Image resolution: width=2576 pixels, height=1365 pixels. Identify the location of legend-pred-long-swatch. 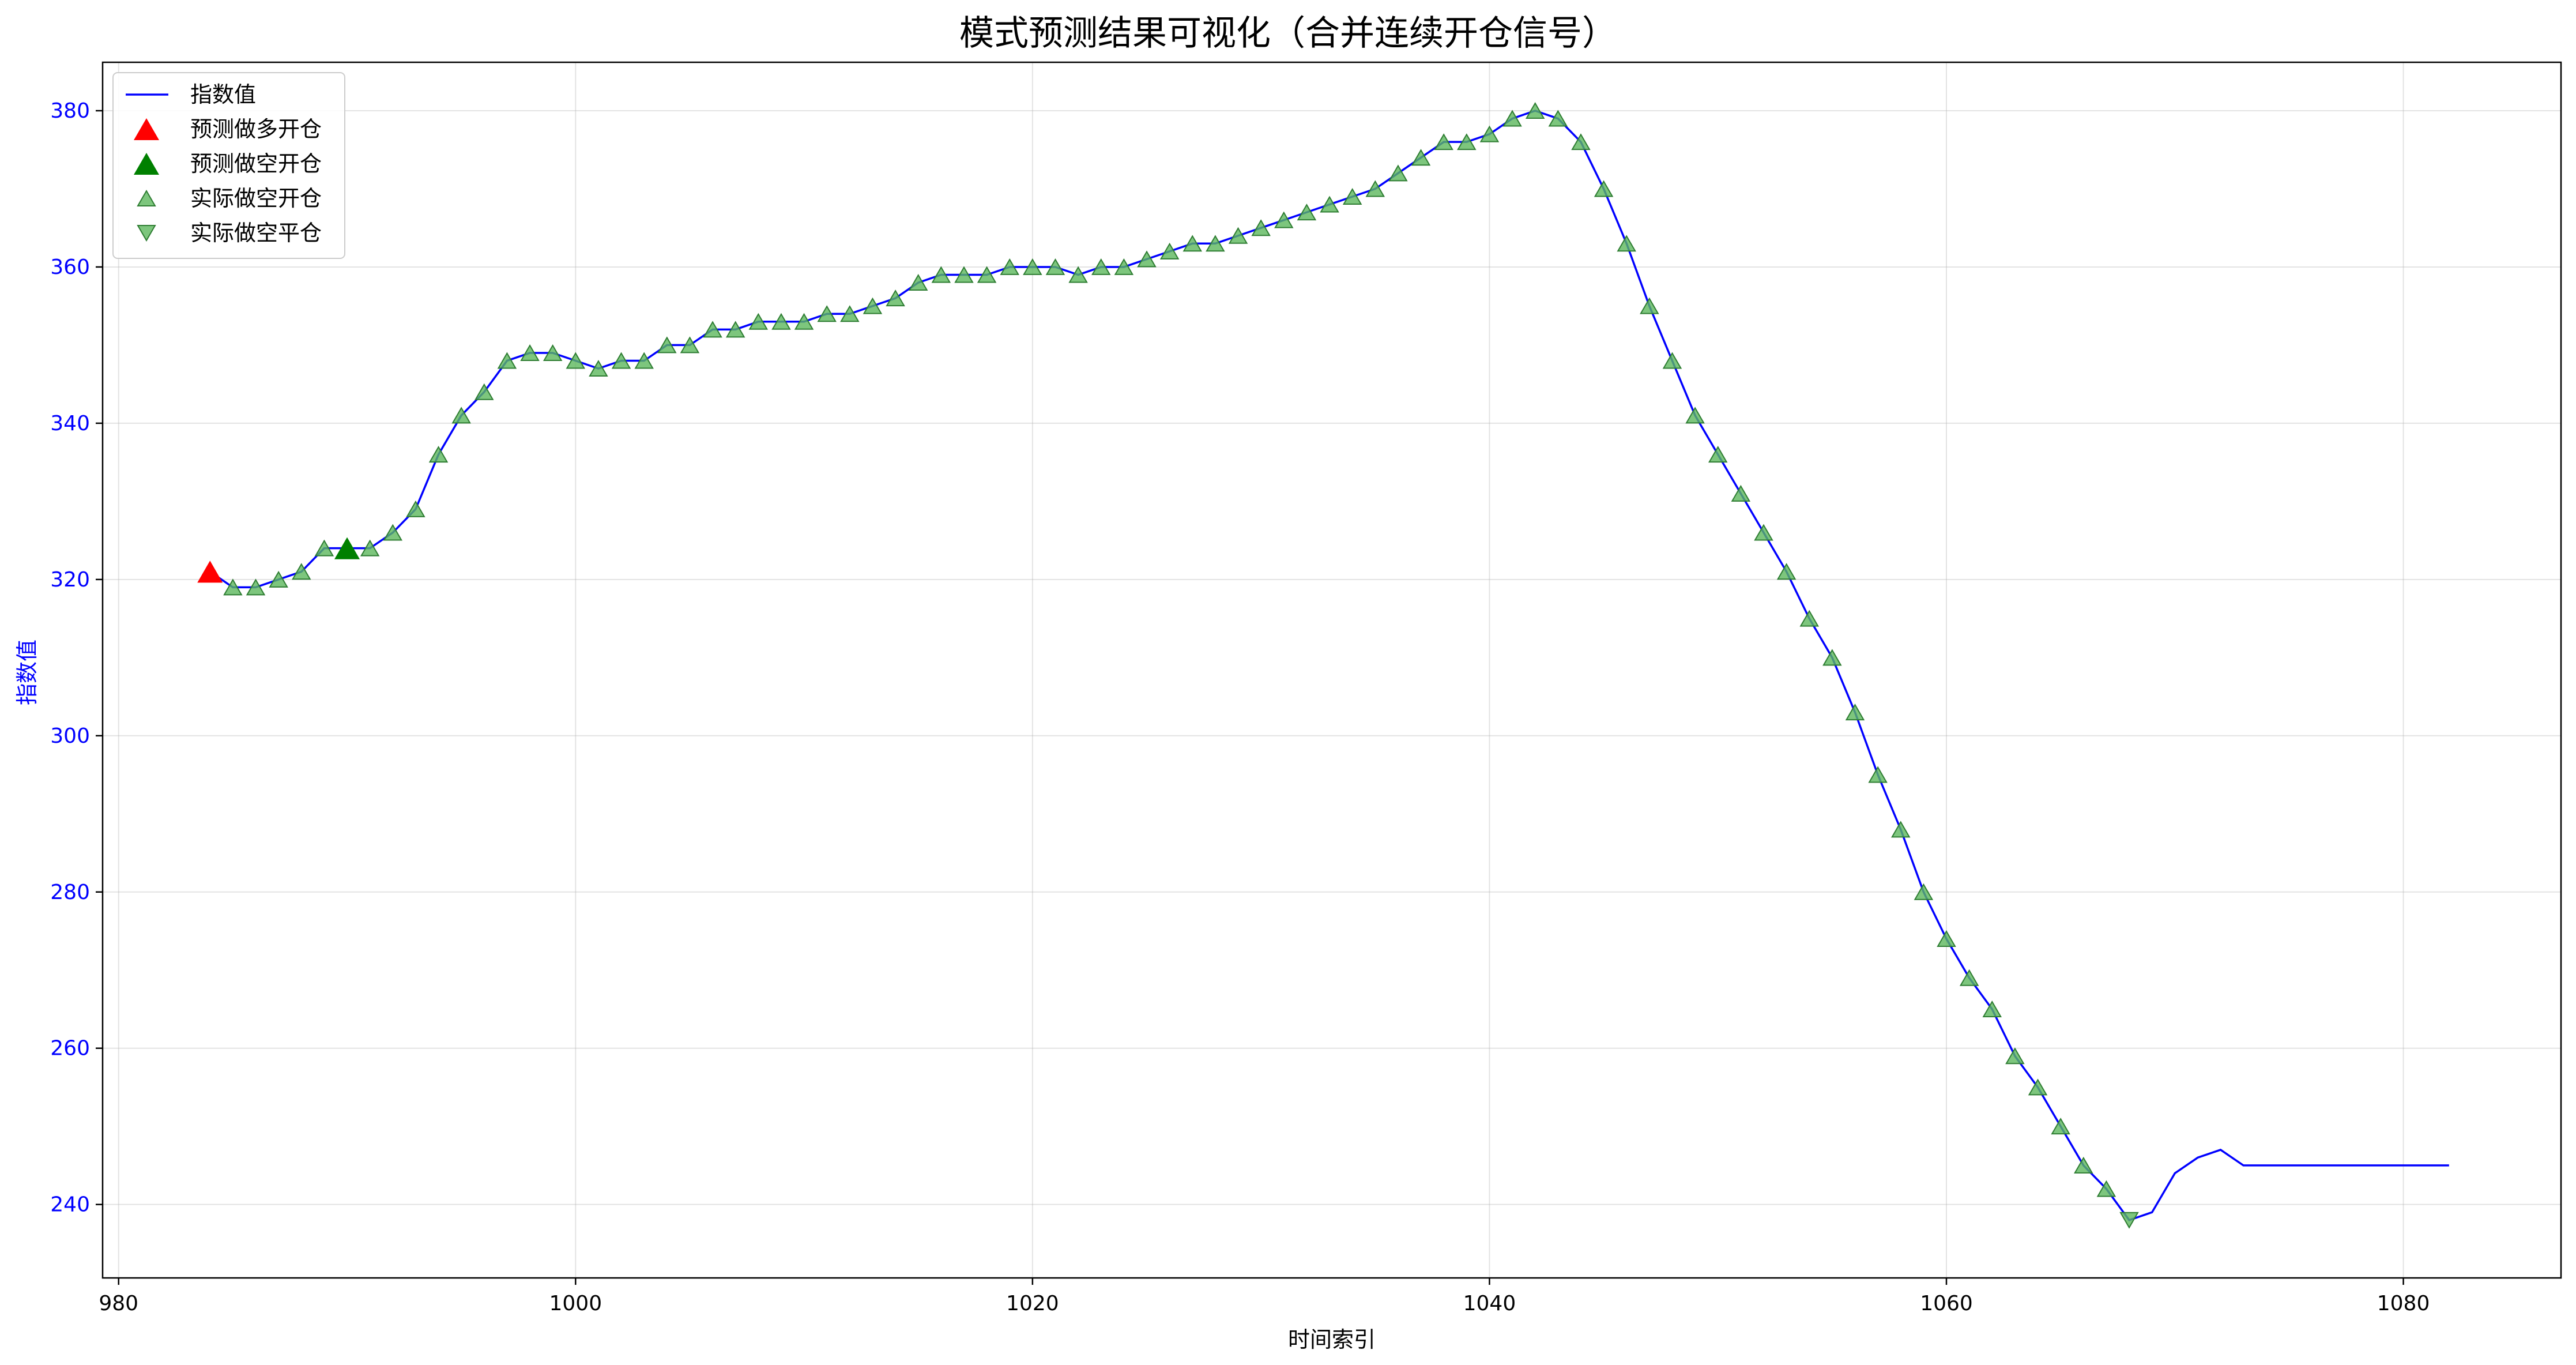
(146, 129).